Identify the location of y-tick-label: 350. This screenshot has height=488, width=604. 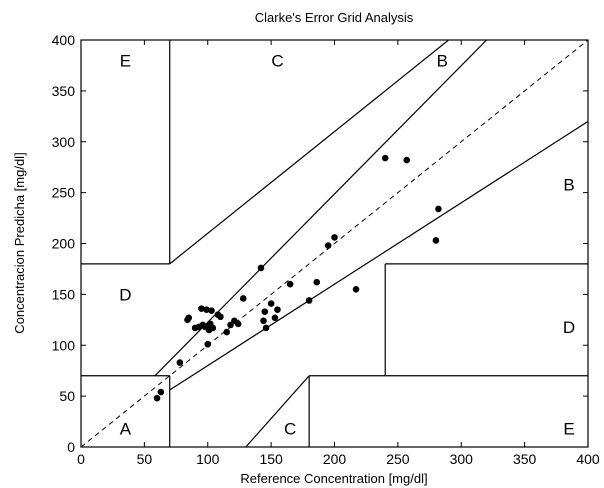
(64, 91).